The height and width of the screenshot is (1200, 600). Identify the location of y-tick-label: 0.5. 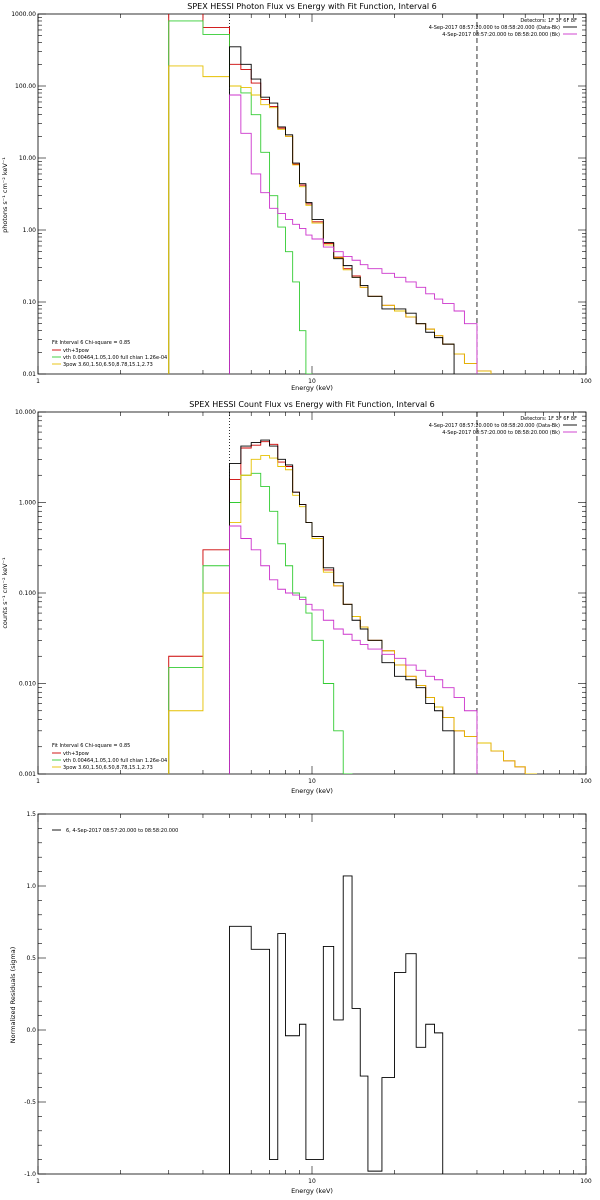
(31, 958).